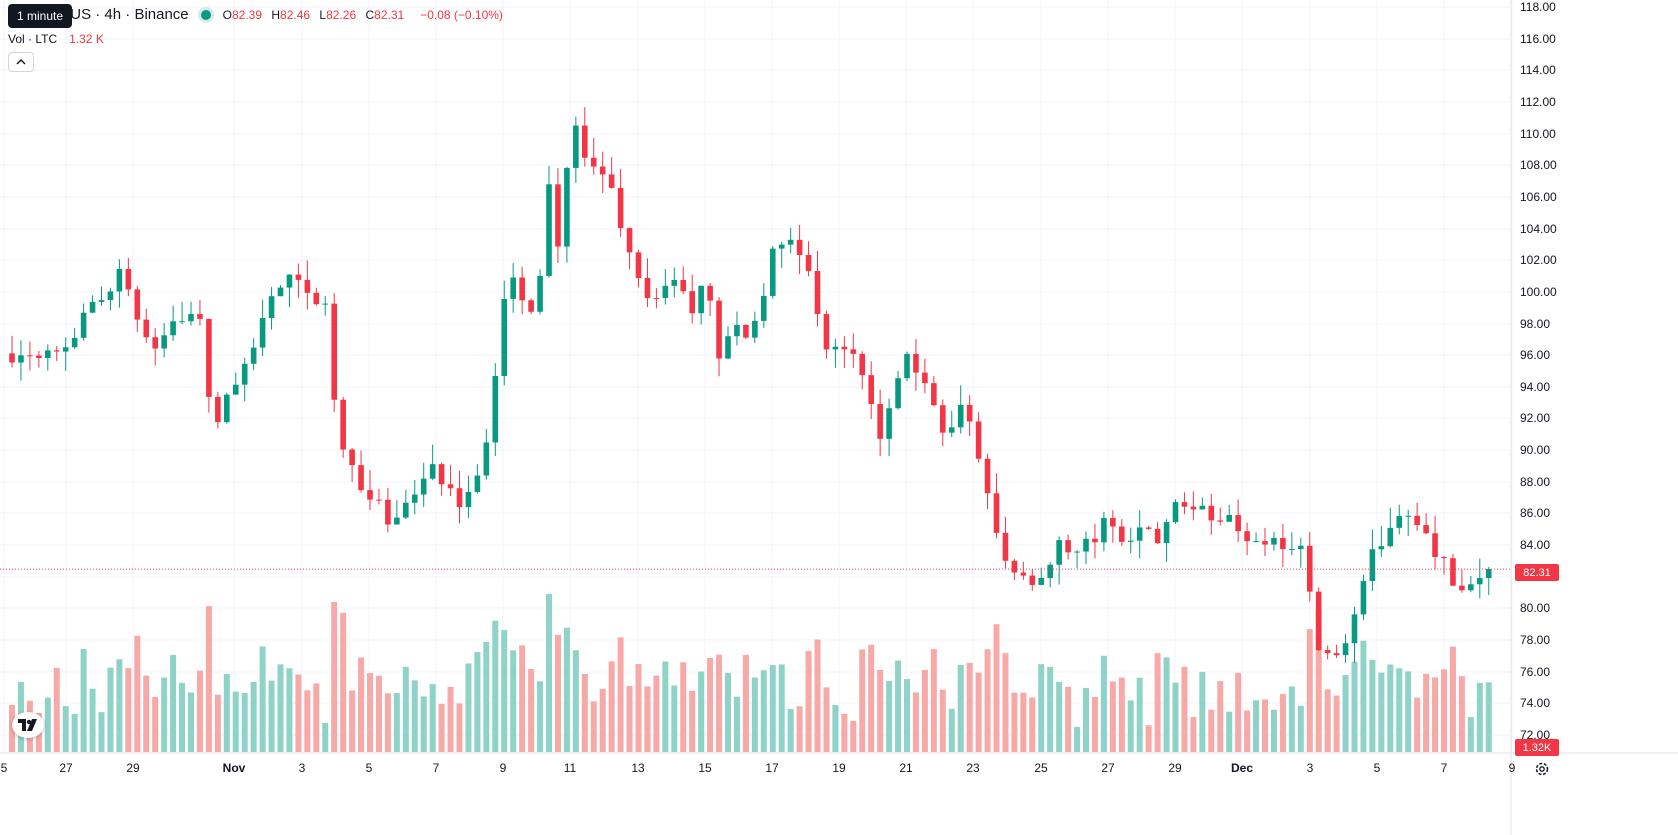 This screenshot has width=1678, height=835. I want to click on collapse-legend-button, so click(21, 62).